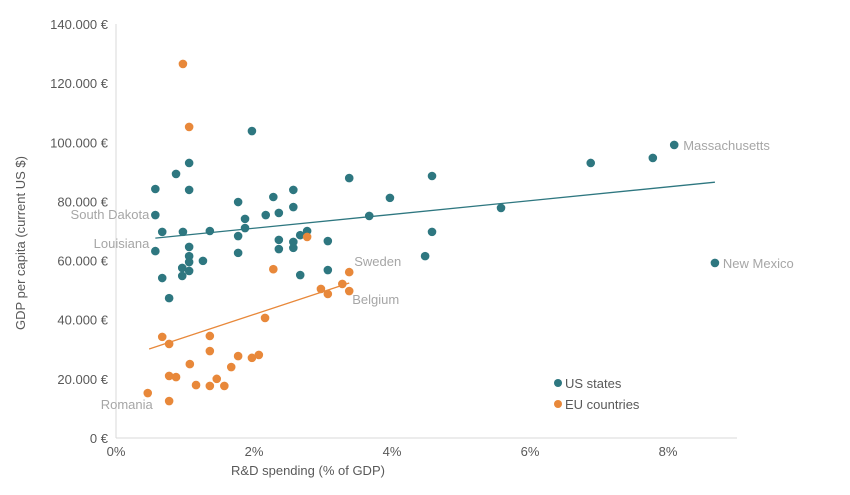  I want to click on data-point-sweden, so click(349, 272).